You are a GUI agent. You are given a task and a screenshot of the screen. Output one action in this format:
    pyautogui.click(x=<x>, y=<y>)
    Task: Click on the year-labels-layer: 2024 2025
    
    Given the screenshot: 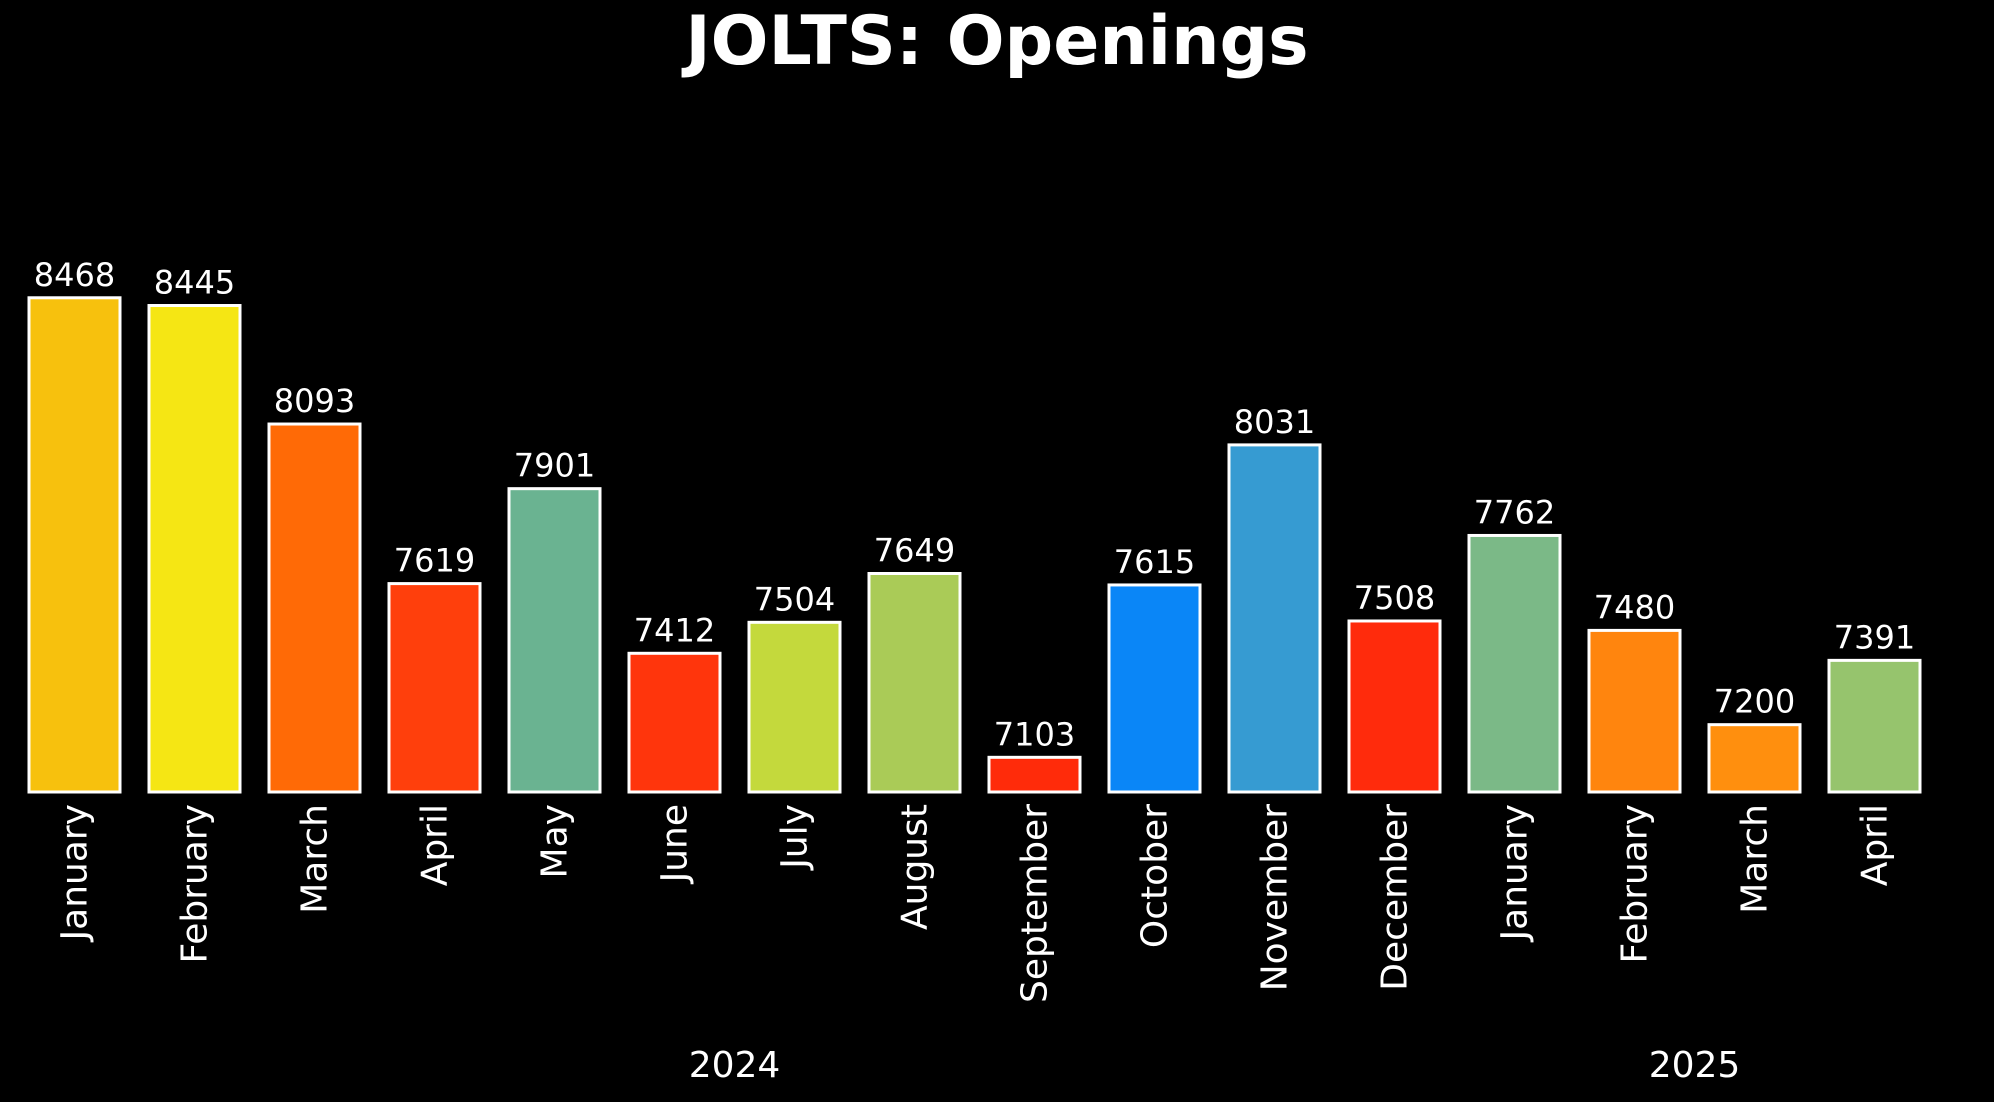 What is the action you would take?
    pyautogui.click(x=1215, y=1065)
    